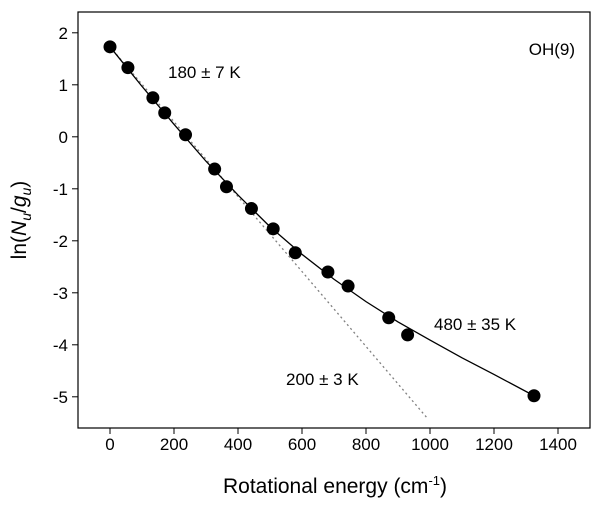 The height and width of the screenshot is (505, 600). I want to click on x-tick-label: 0, so click(109, 444).